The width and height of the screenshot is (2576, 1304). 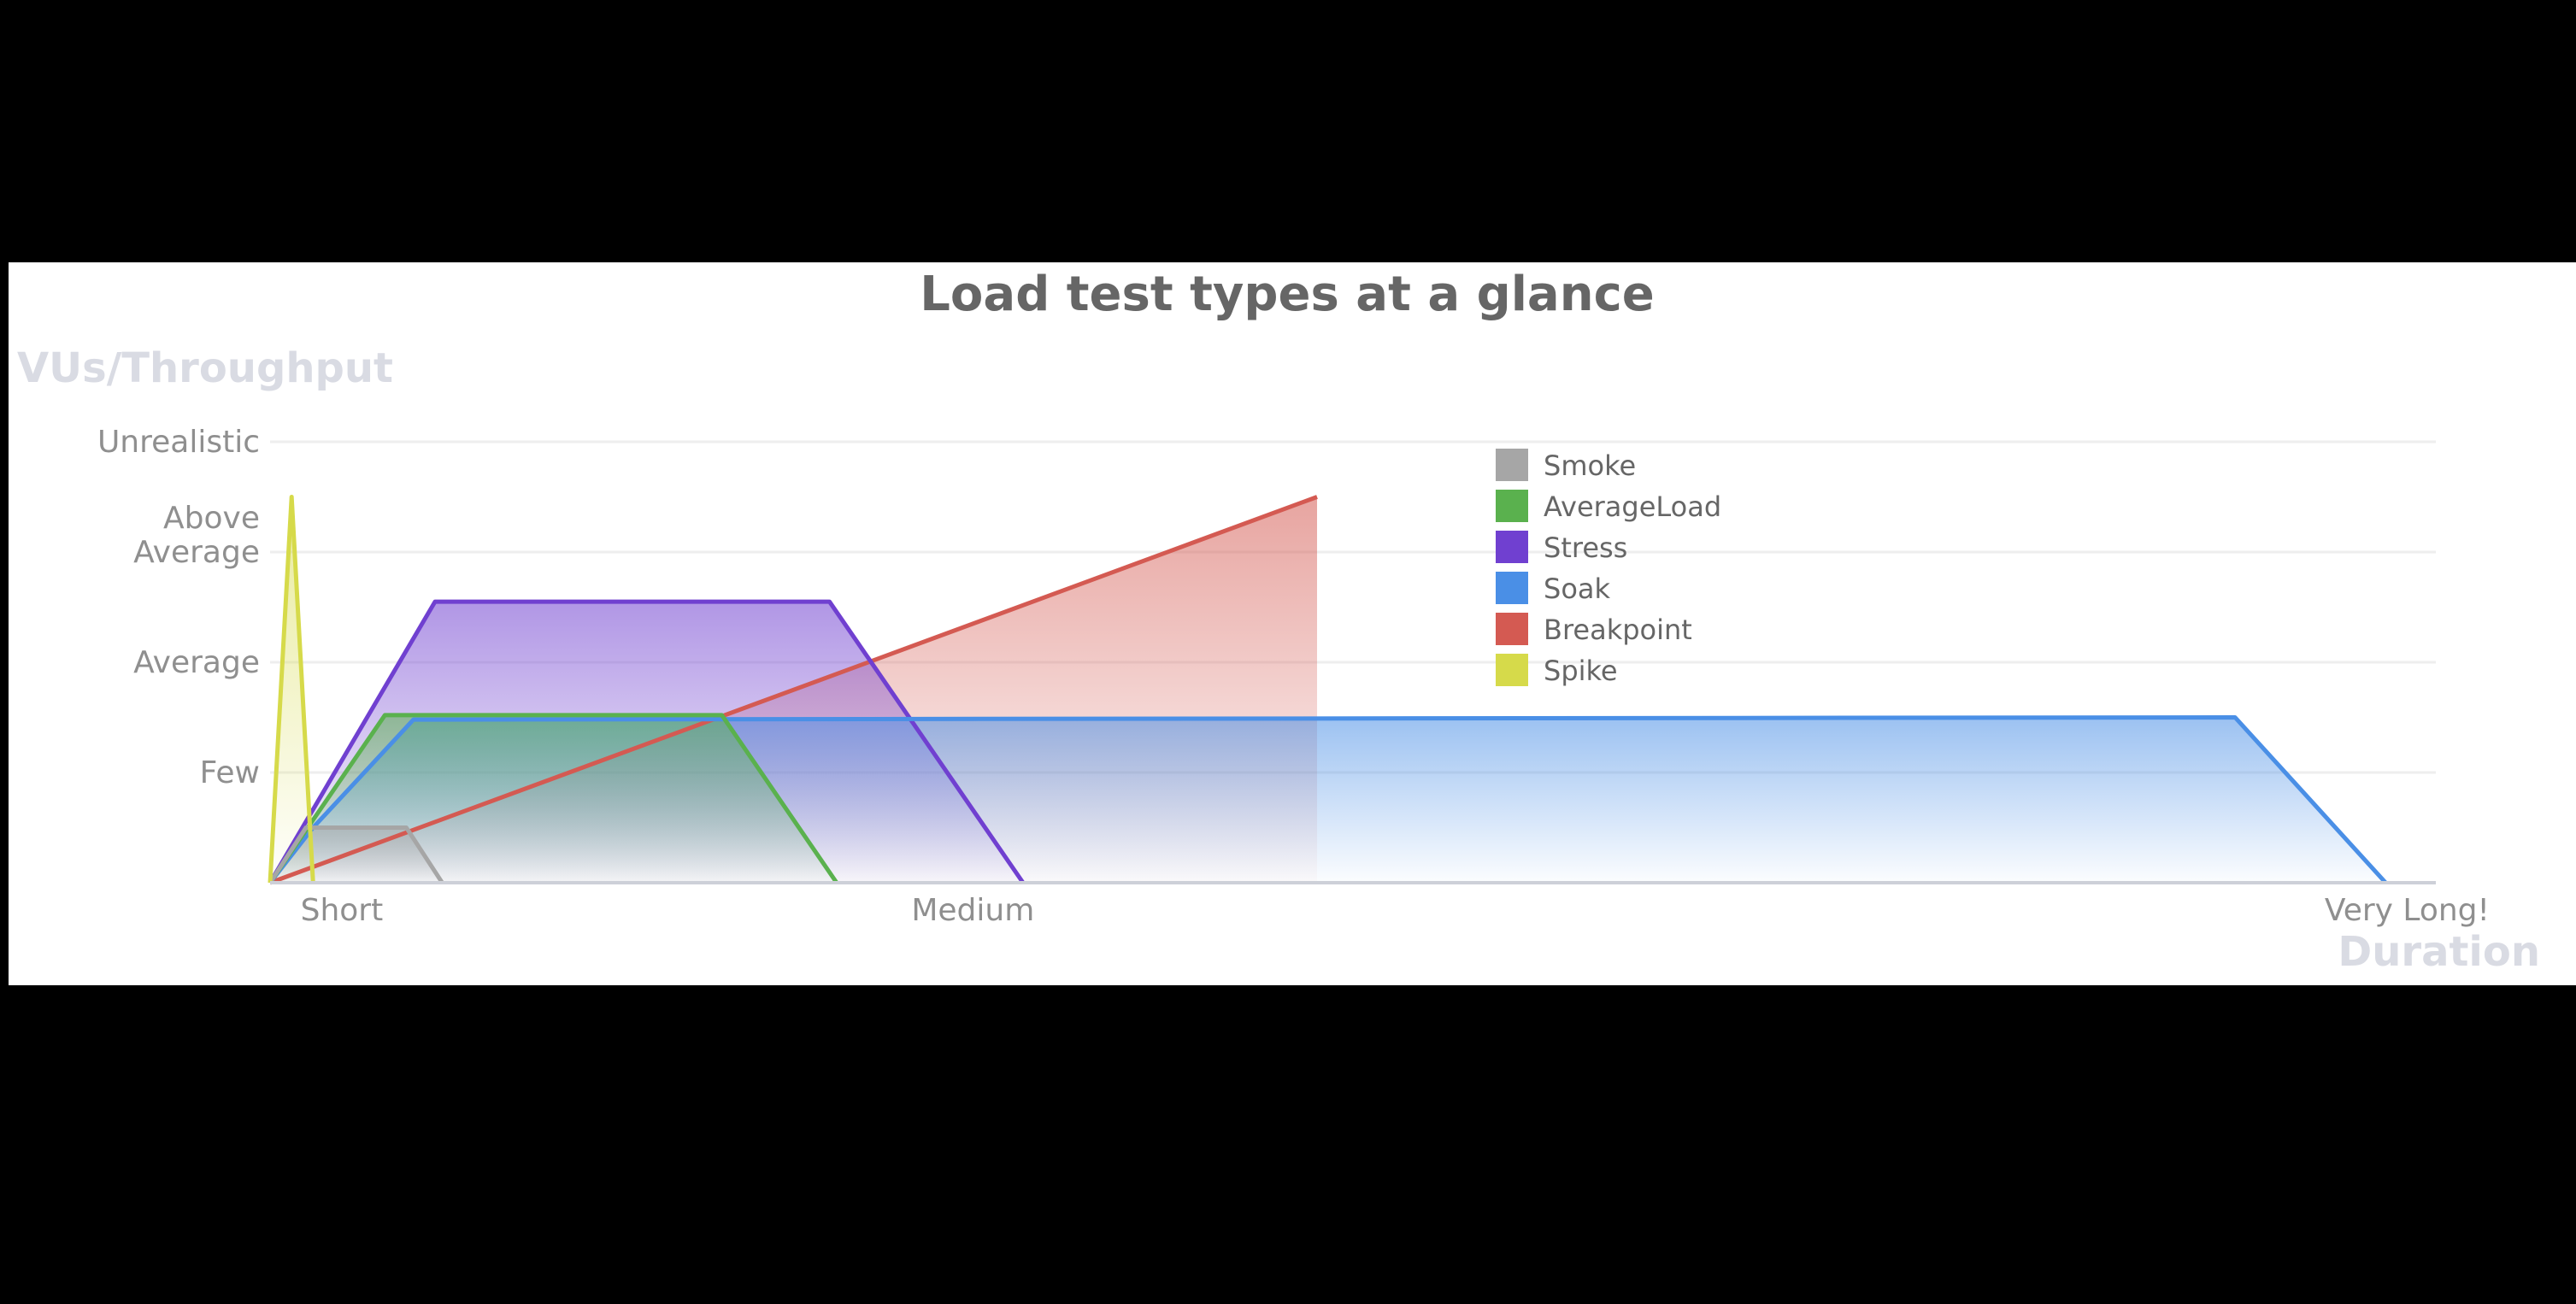 What do you see at coordinates (1618, 630) in the screenshot?
I see `legend-label-breakpoint: Breakpoint` at bounding box center [1618, 630].